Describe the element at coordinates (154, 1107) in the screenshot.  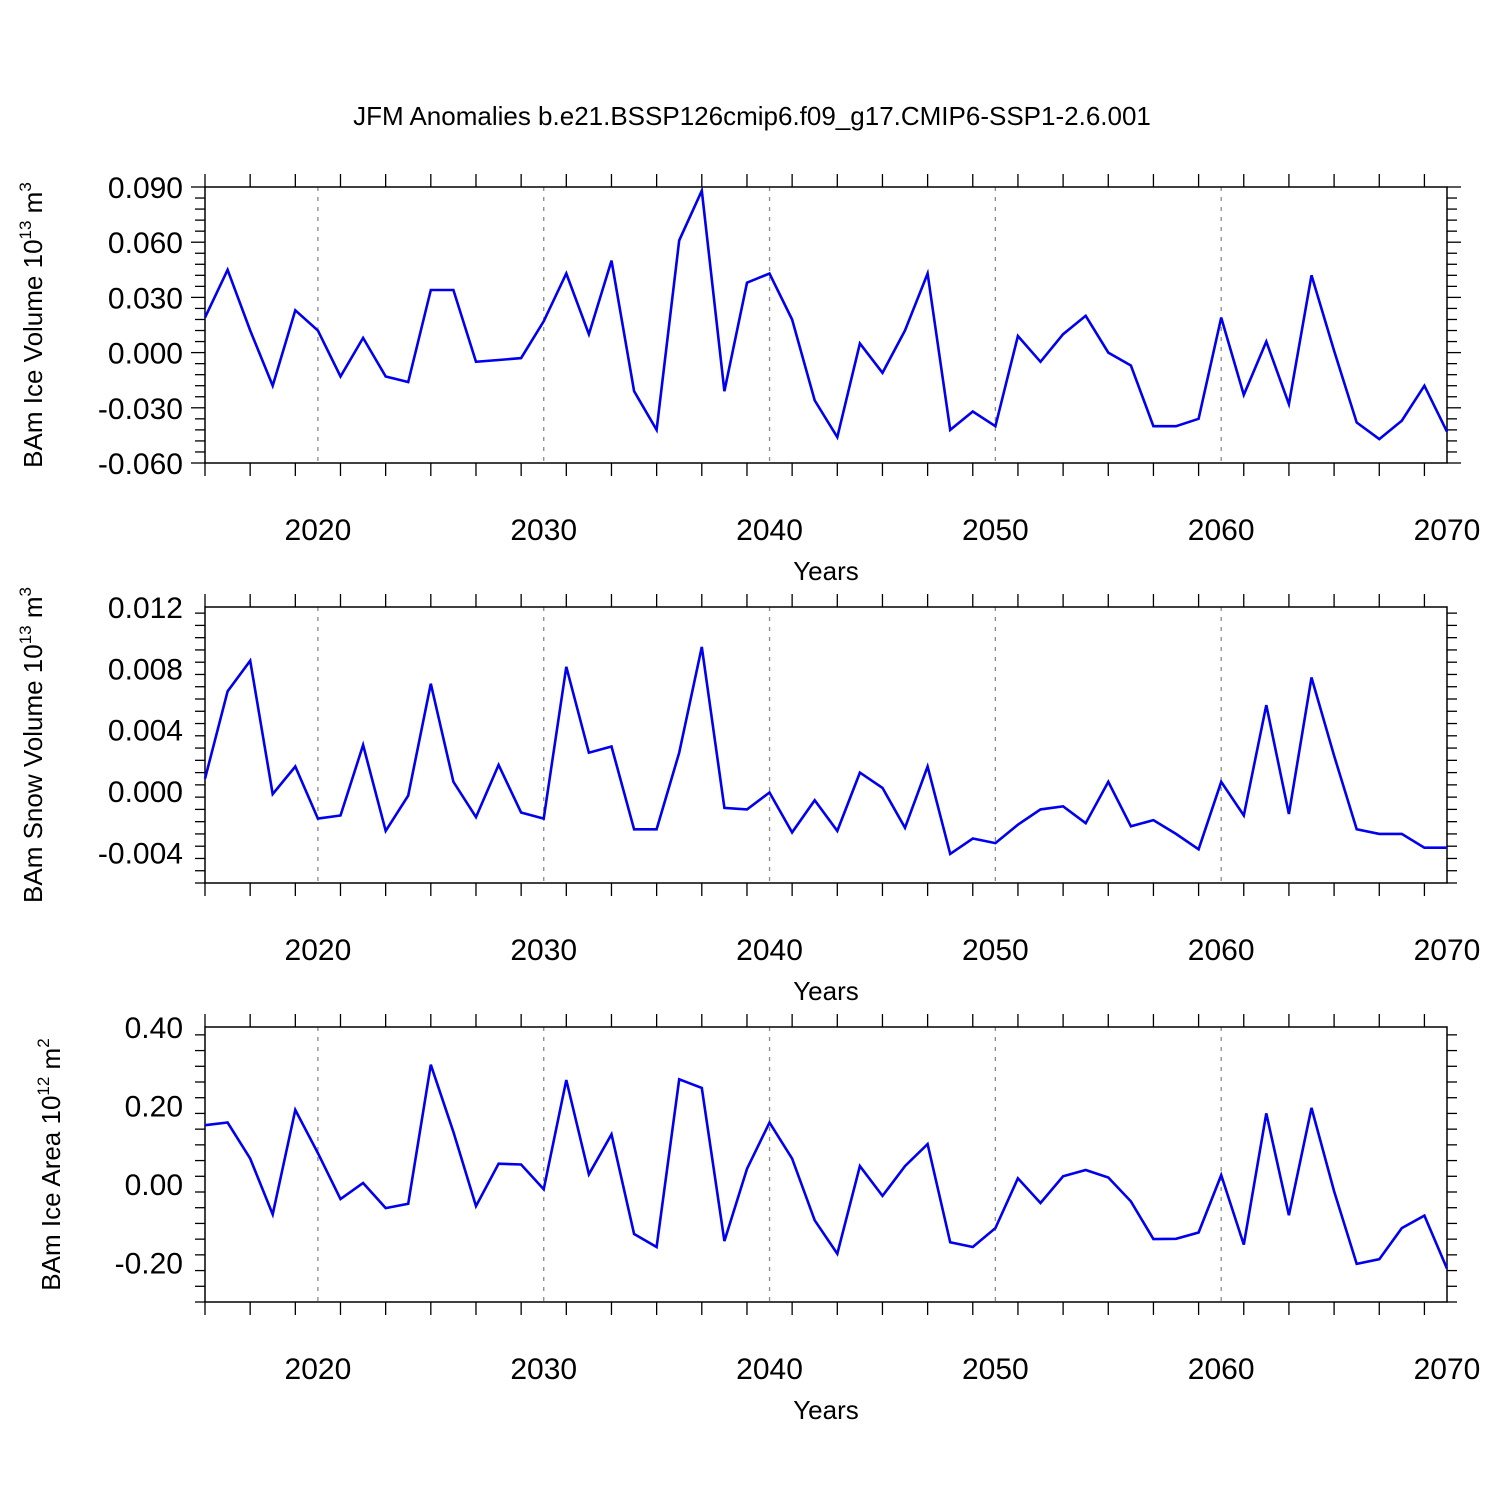
I see `y-tick-label: 0.20` at that location.